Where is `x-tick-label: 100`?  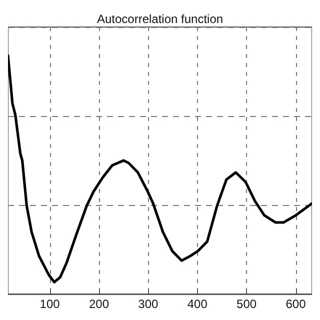
x-tick-label: 100 is located at coordinates (50, 304).